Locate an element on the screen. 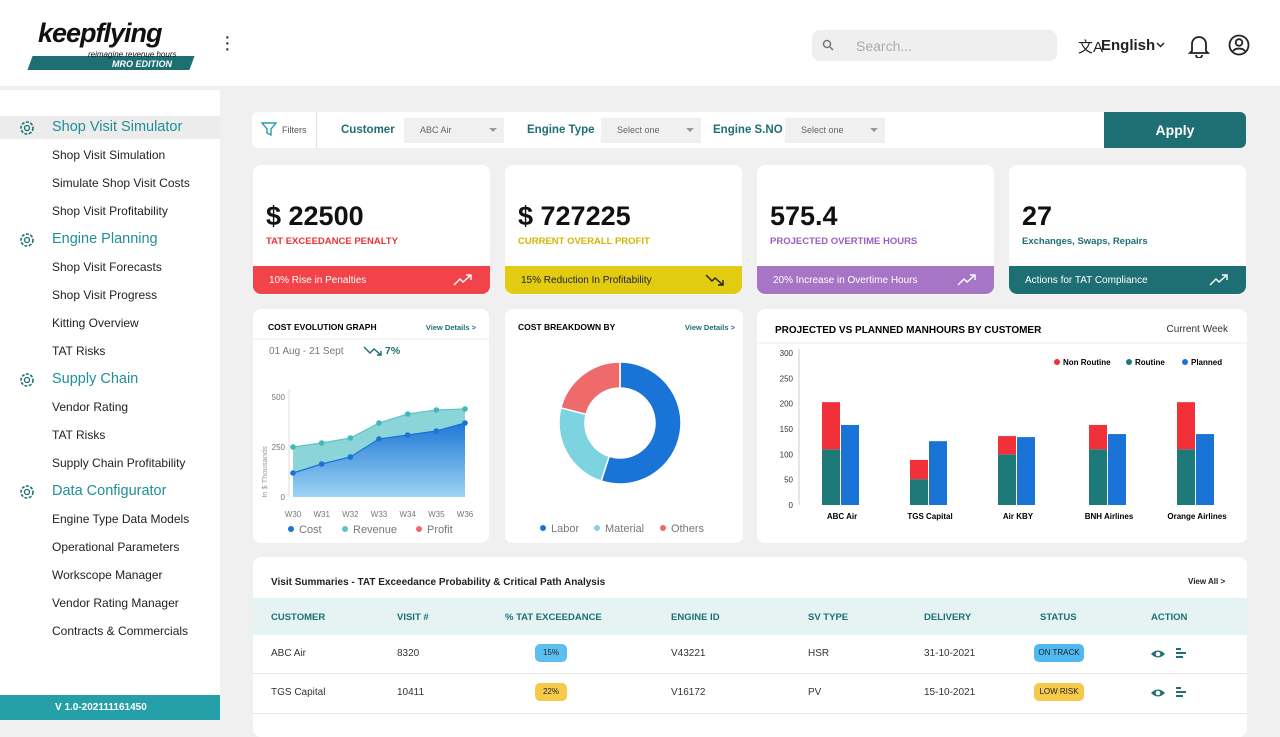 The height and width of the screenshot is (737, 1280). y-tick-label: 200 is located at coordinates (787, 404).